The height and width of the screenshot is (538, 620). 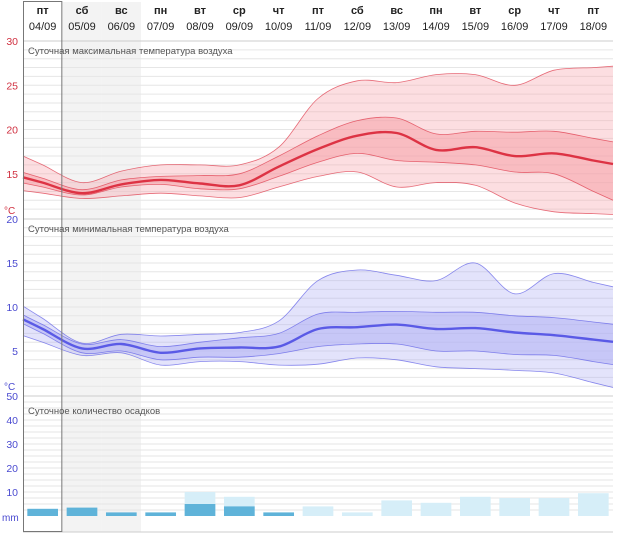 What do you see at coordinates (358, 27) in the screenshot?
I see `date-label: 12/09` at bounding box center [358, 27].